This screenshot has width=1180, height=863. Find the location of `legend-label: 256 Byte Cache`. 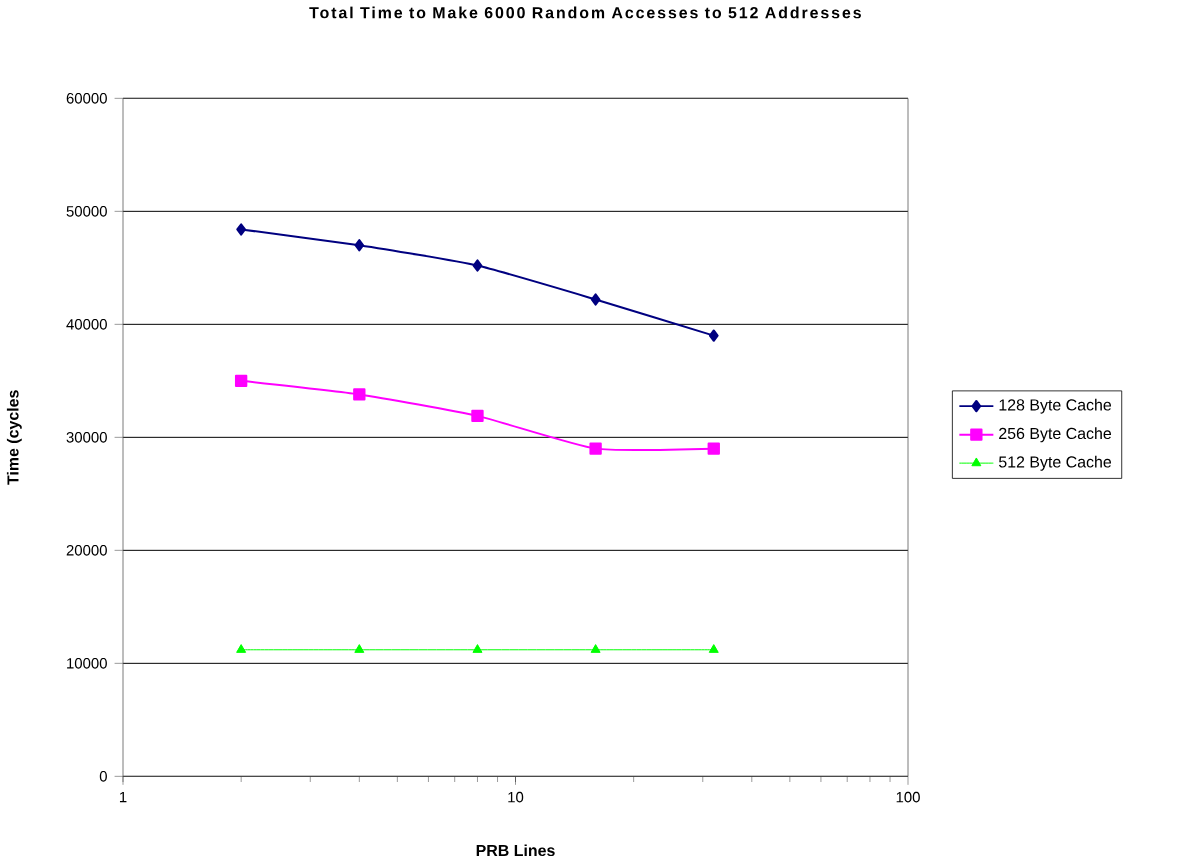

legend-label: 256 Byte Cache is located at coordinates (1055, 435).